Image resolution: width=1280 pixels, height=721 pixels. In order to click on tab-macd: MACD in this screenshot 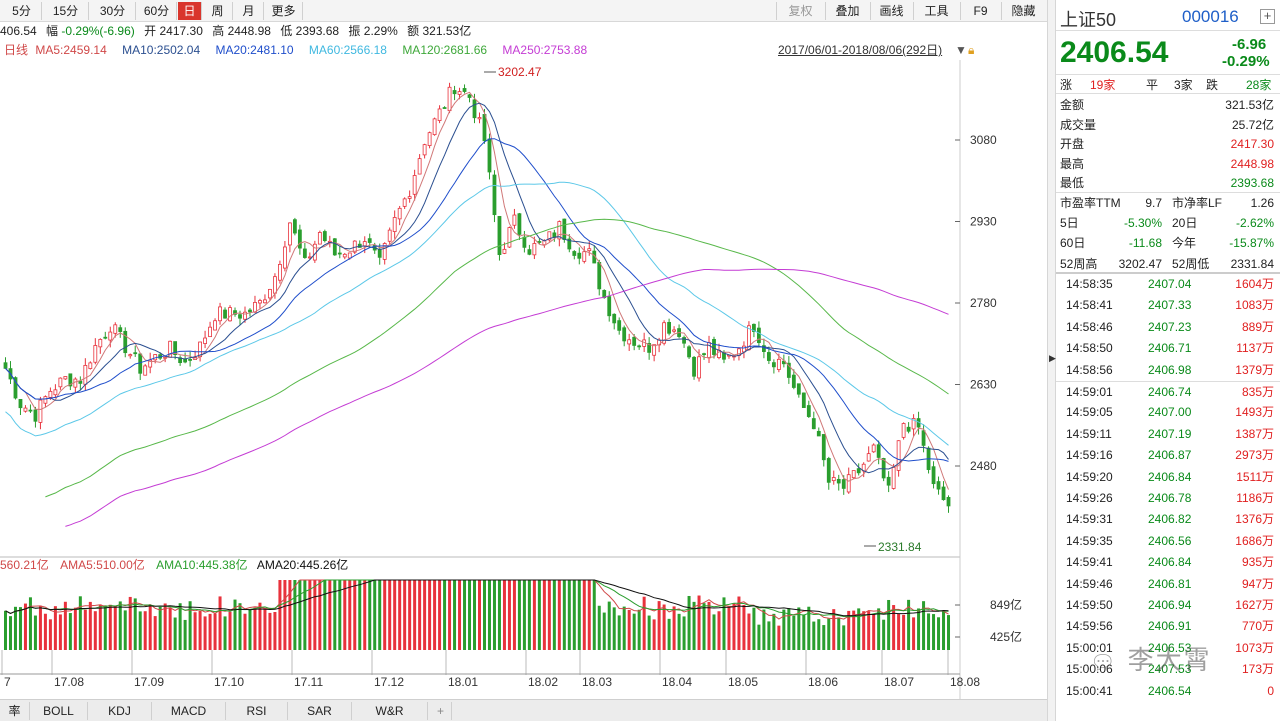, I will do `click(189, 711)`.